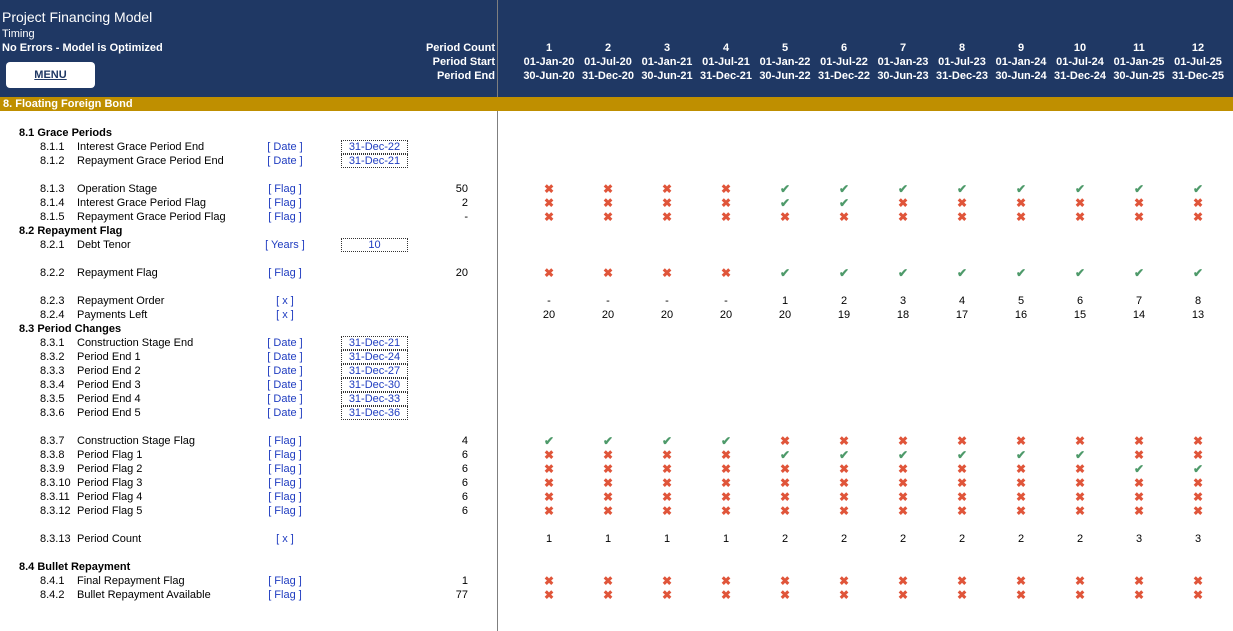 This screenshot has width=1233, height=631. What do you see at coordinates (374, 147) in the screenshot?
I see `input-cell: 31-Dec-22` at bounding box center [374, 147].